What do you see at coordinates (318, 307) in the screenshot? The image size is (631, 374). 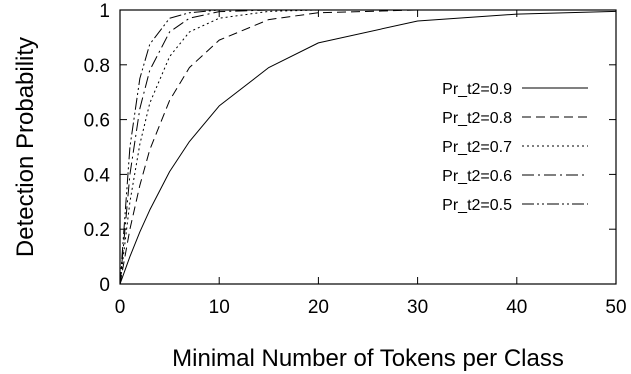 I see `x-tick-label: 20` at bounding box center [318, 307].